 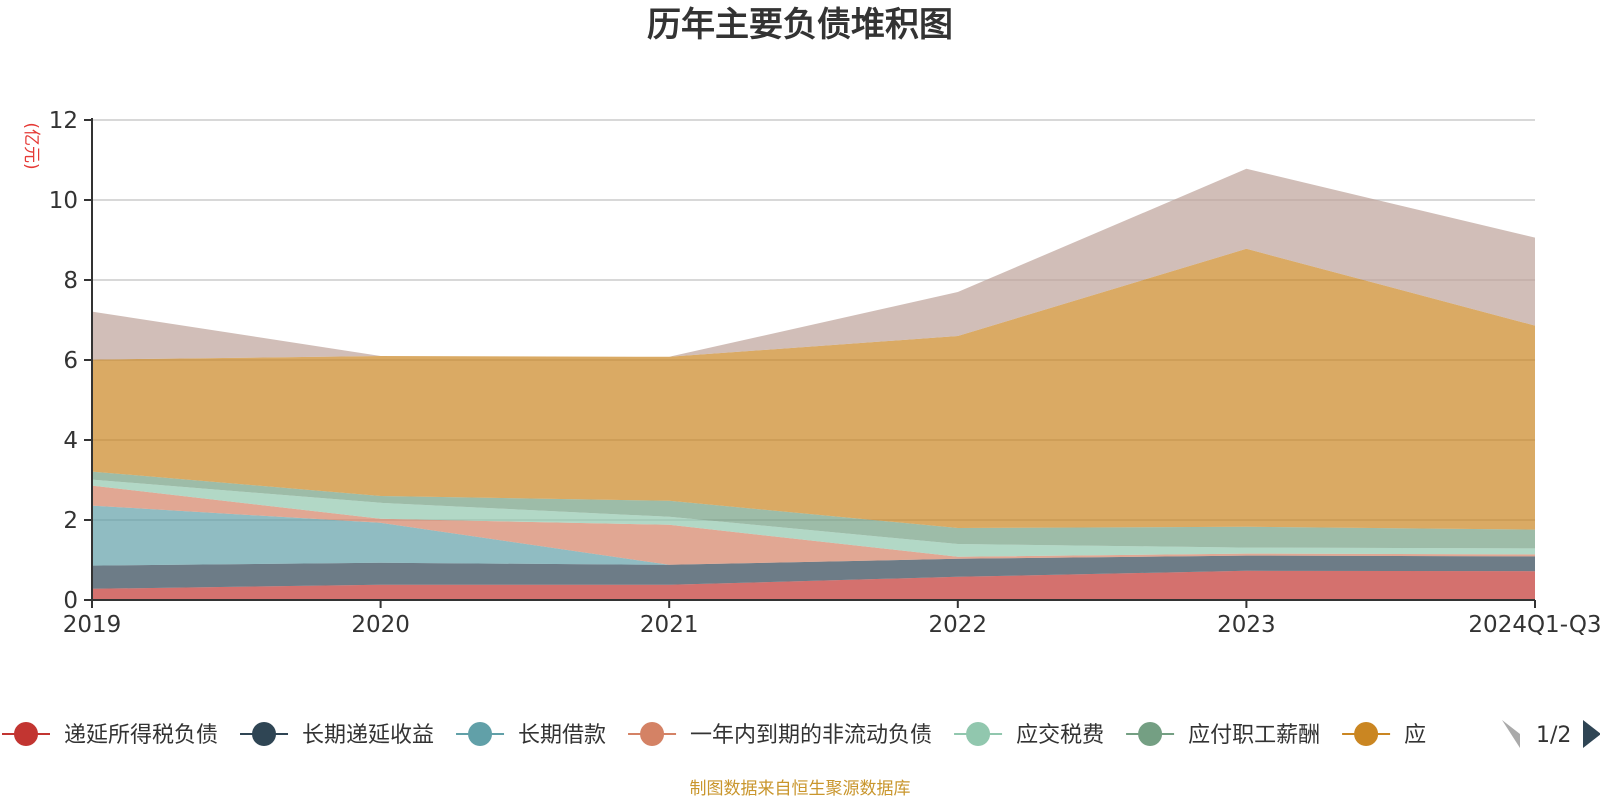 I want to click on legend-label: 应, so click(x=1415, y=735).